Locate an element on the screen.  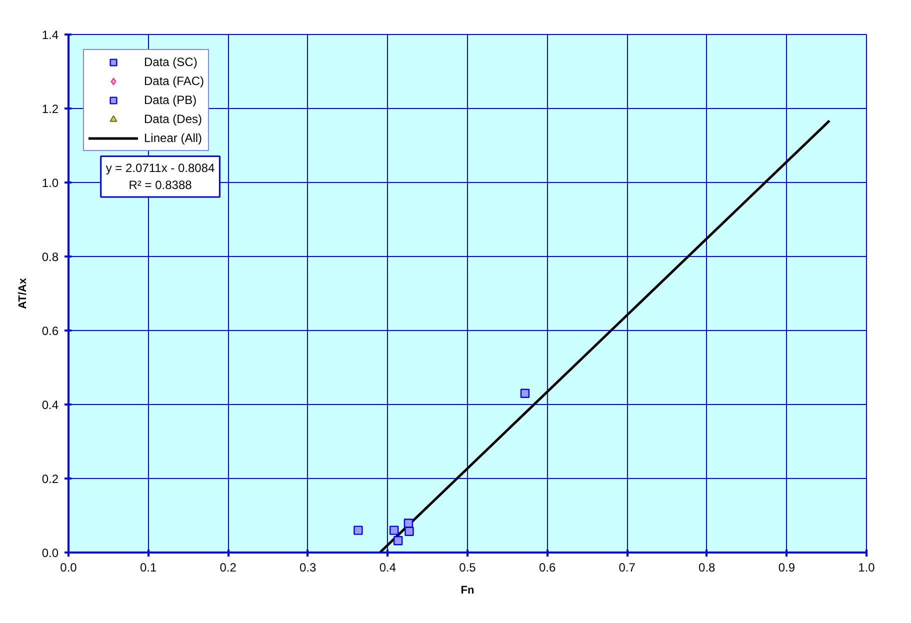
y-tick-label: 1.0 is located at coordinates (50, 183).